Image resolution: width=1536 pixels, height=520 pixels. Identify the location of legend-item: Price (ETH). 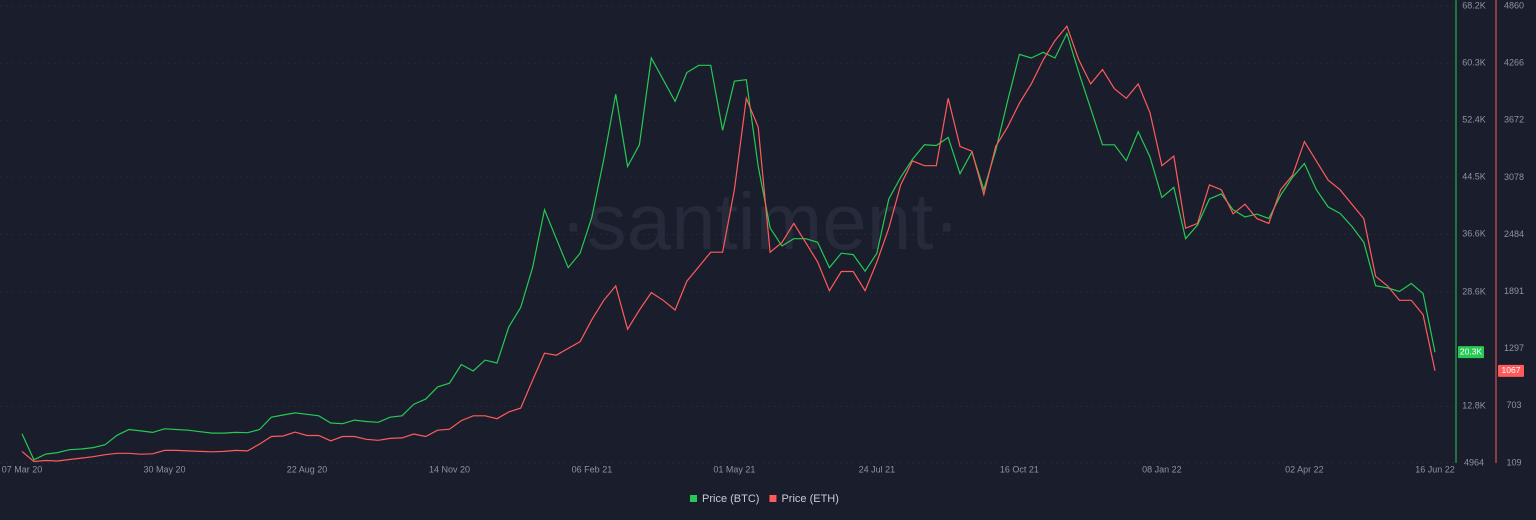
(804, 499).